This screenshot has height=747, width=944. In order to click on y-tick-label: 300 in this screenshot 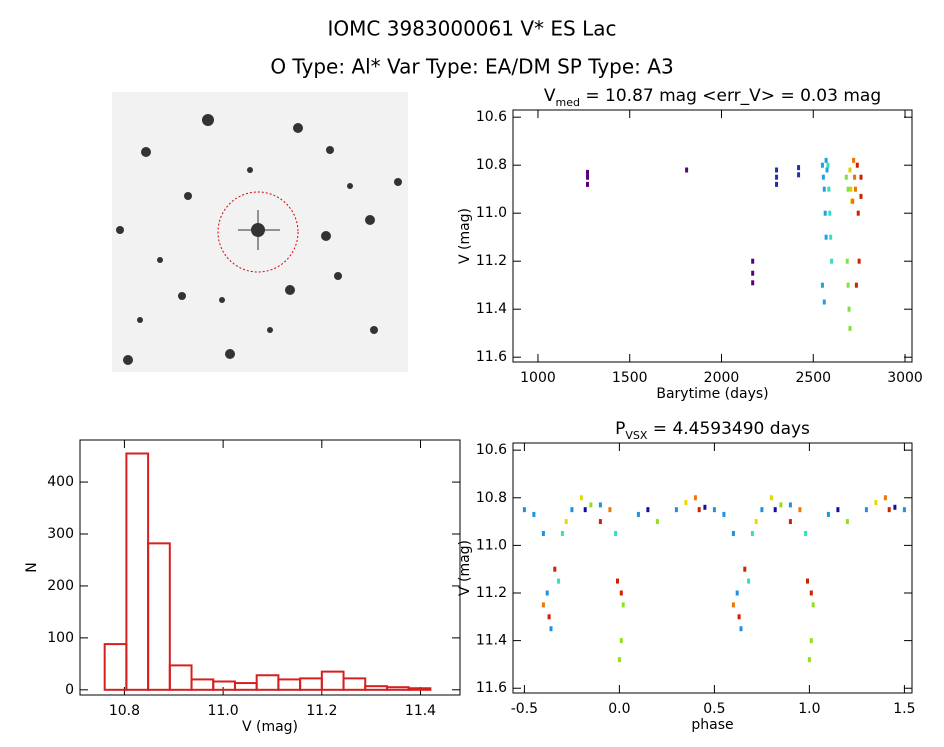, I will do `click(60, 534)`.